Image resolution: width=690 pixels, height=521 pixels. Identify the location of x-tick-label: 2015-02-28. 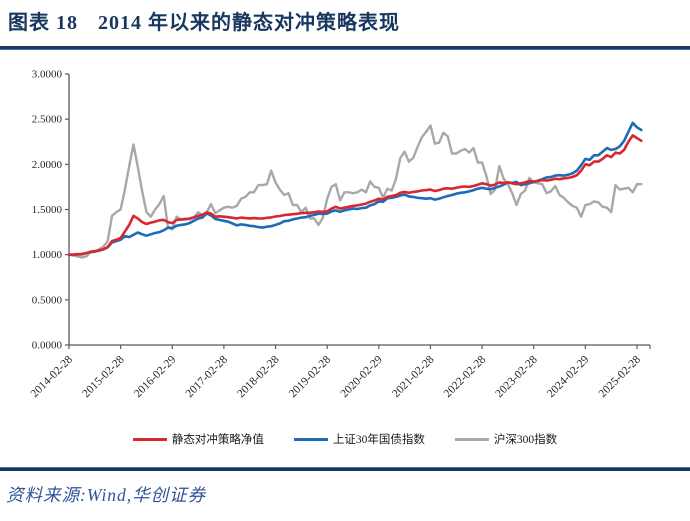
(103, 376).